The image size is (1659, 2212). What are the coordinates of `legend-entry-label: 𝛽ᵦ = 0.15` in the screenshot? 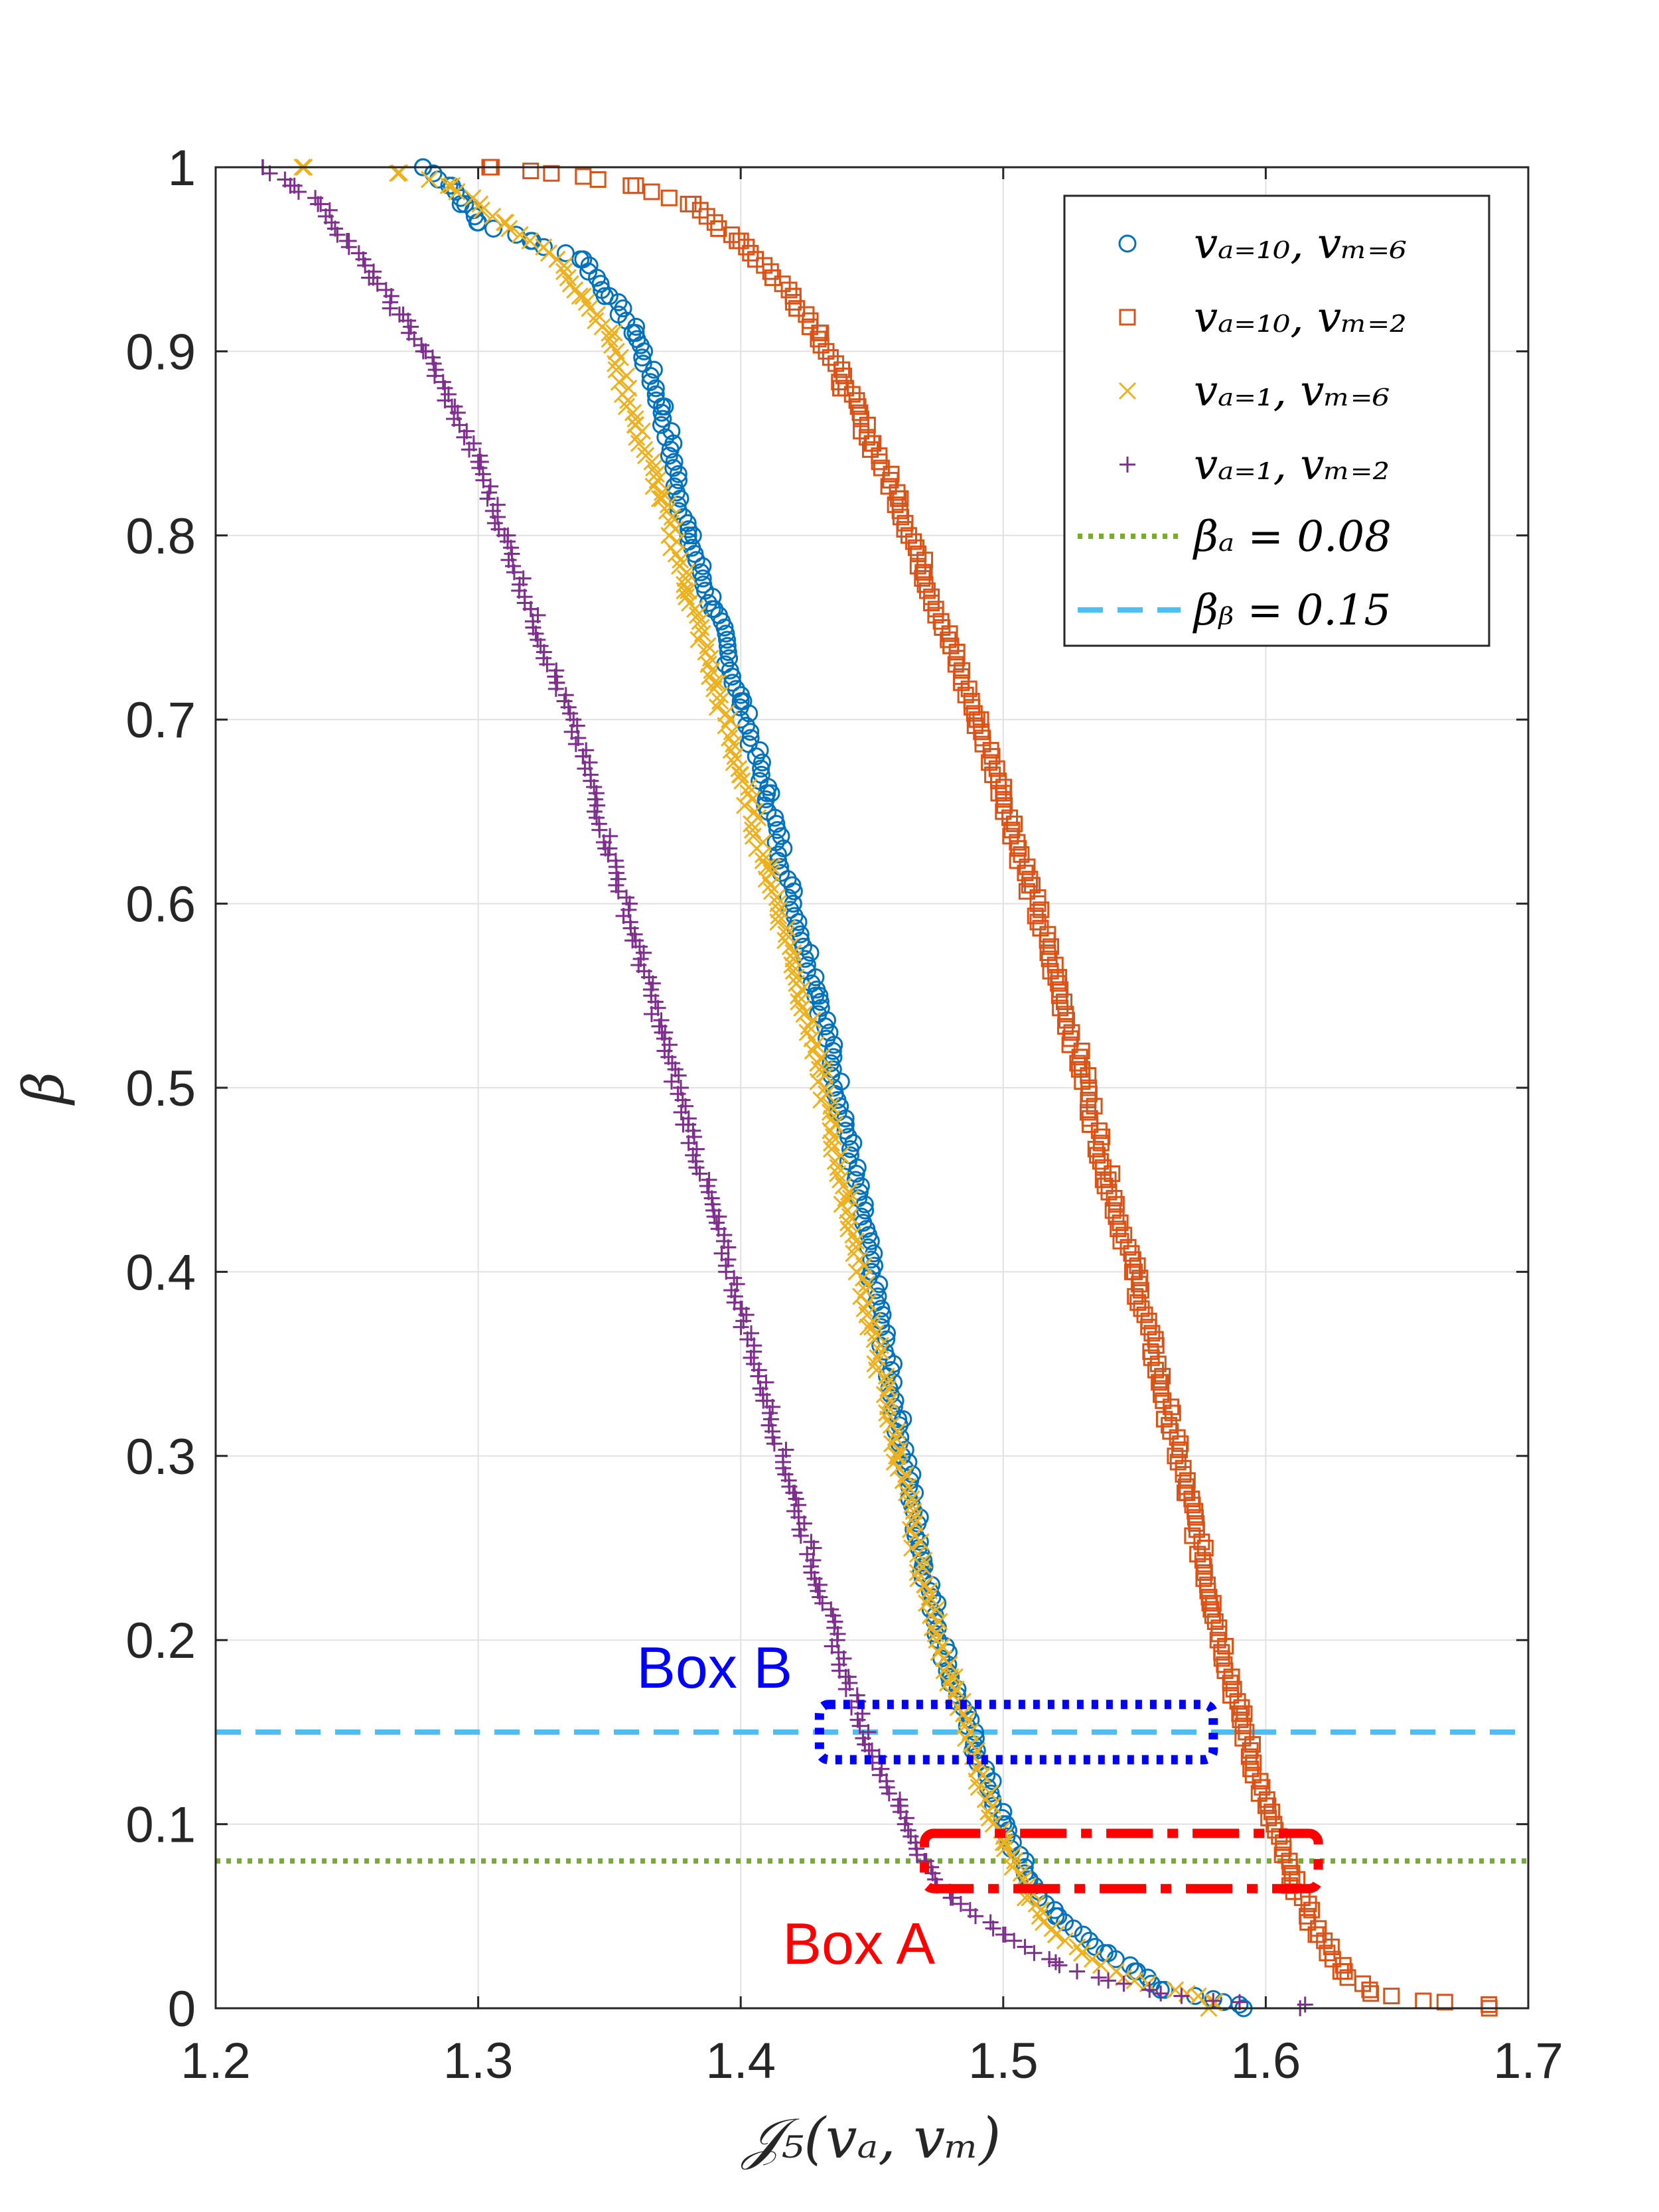 It's located at (1291, 611).